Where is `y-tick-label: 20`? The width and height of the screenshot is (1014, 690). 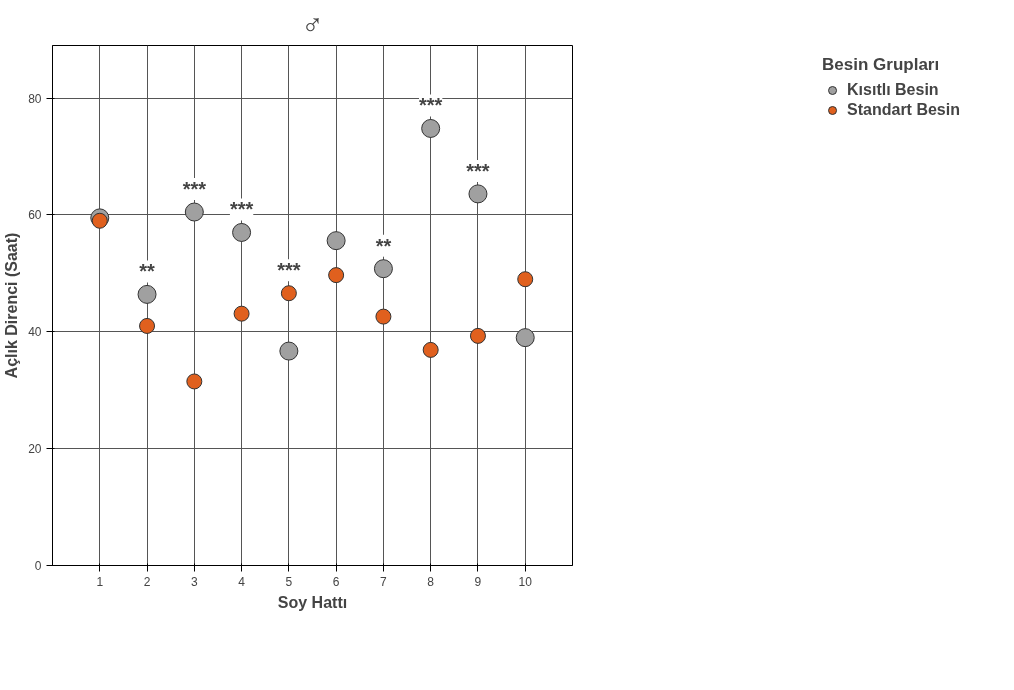 y-tick-label: 20 is located at coordinates (35, 449).